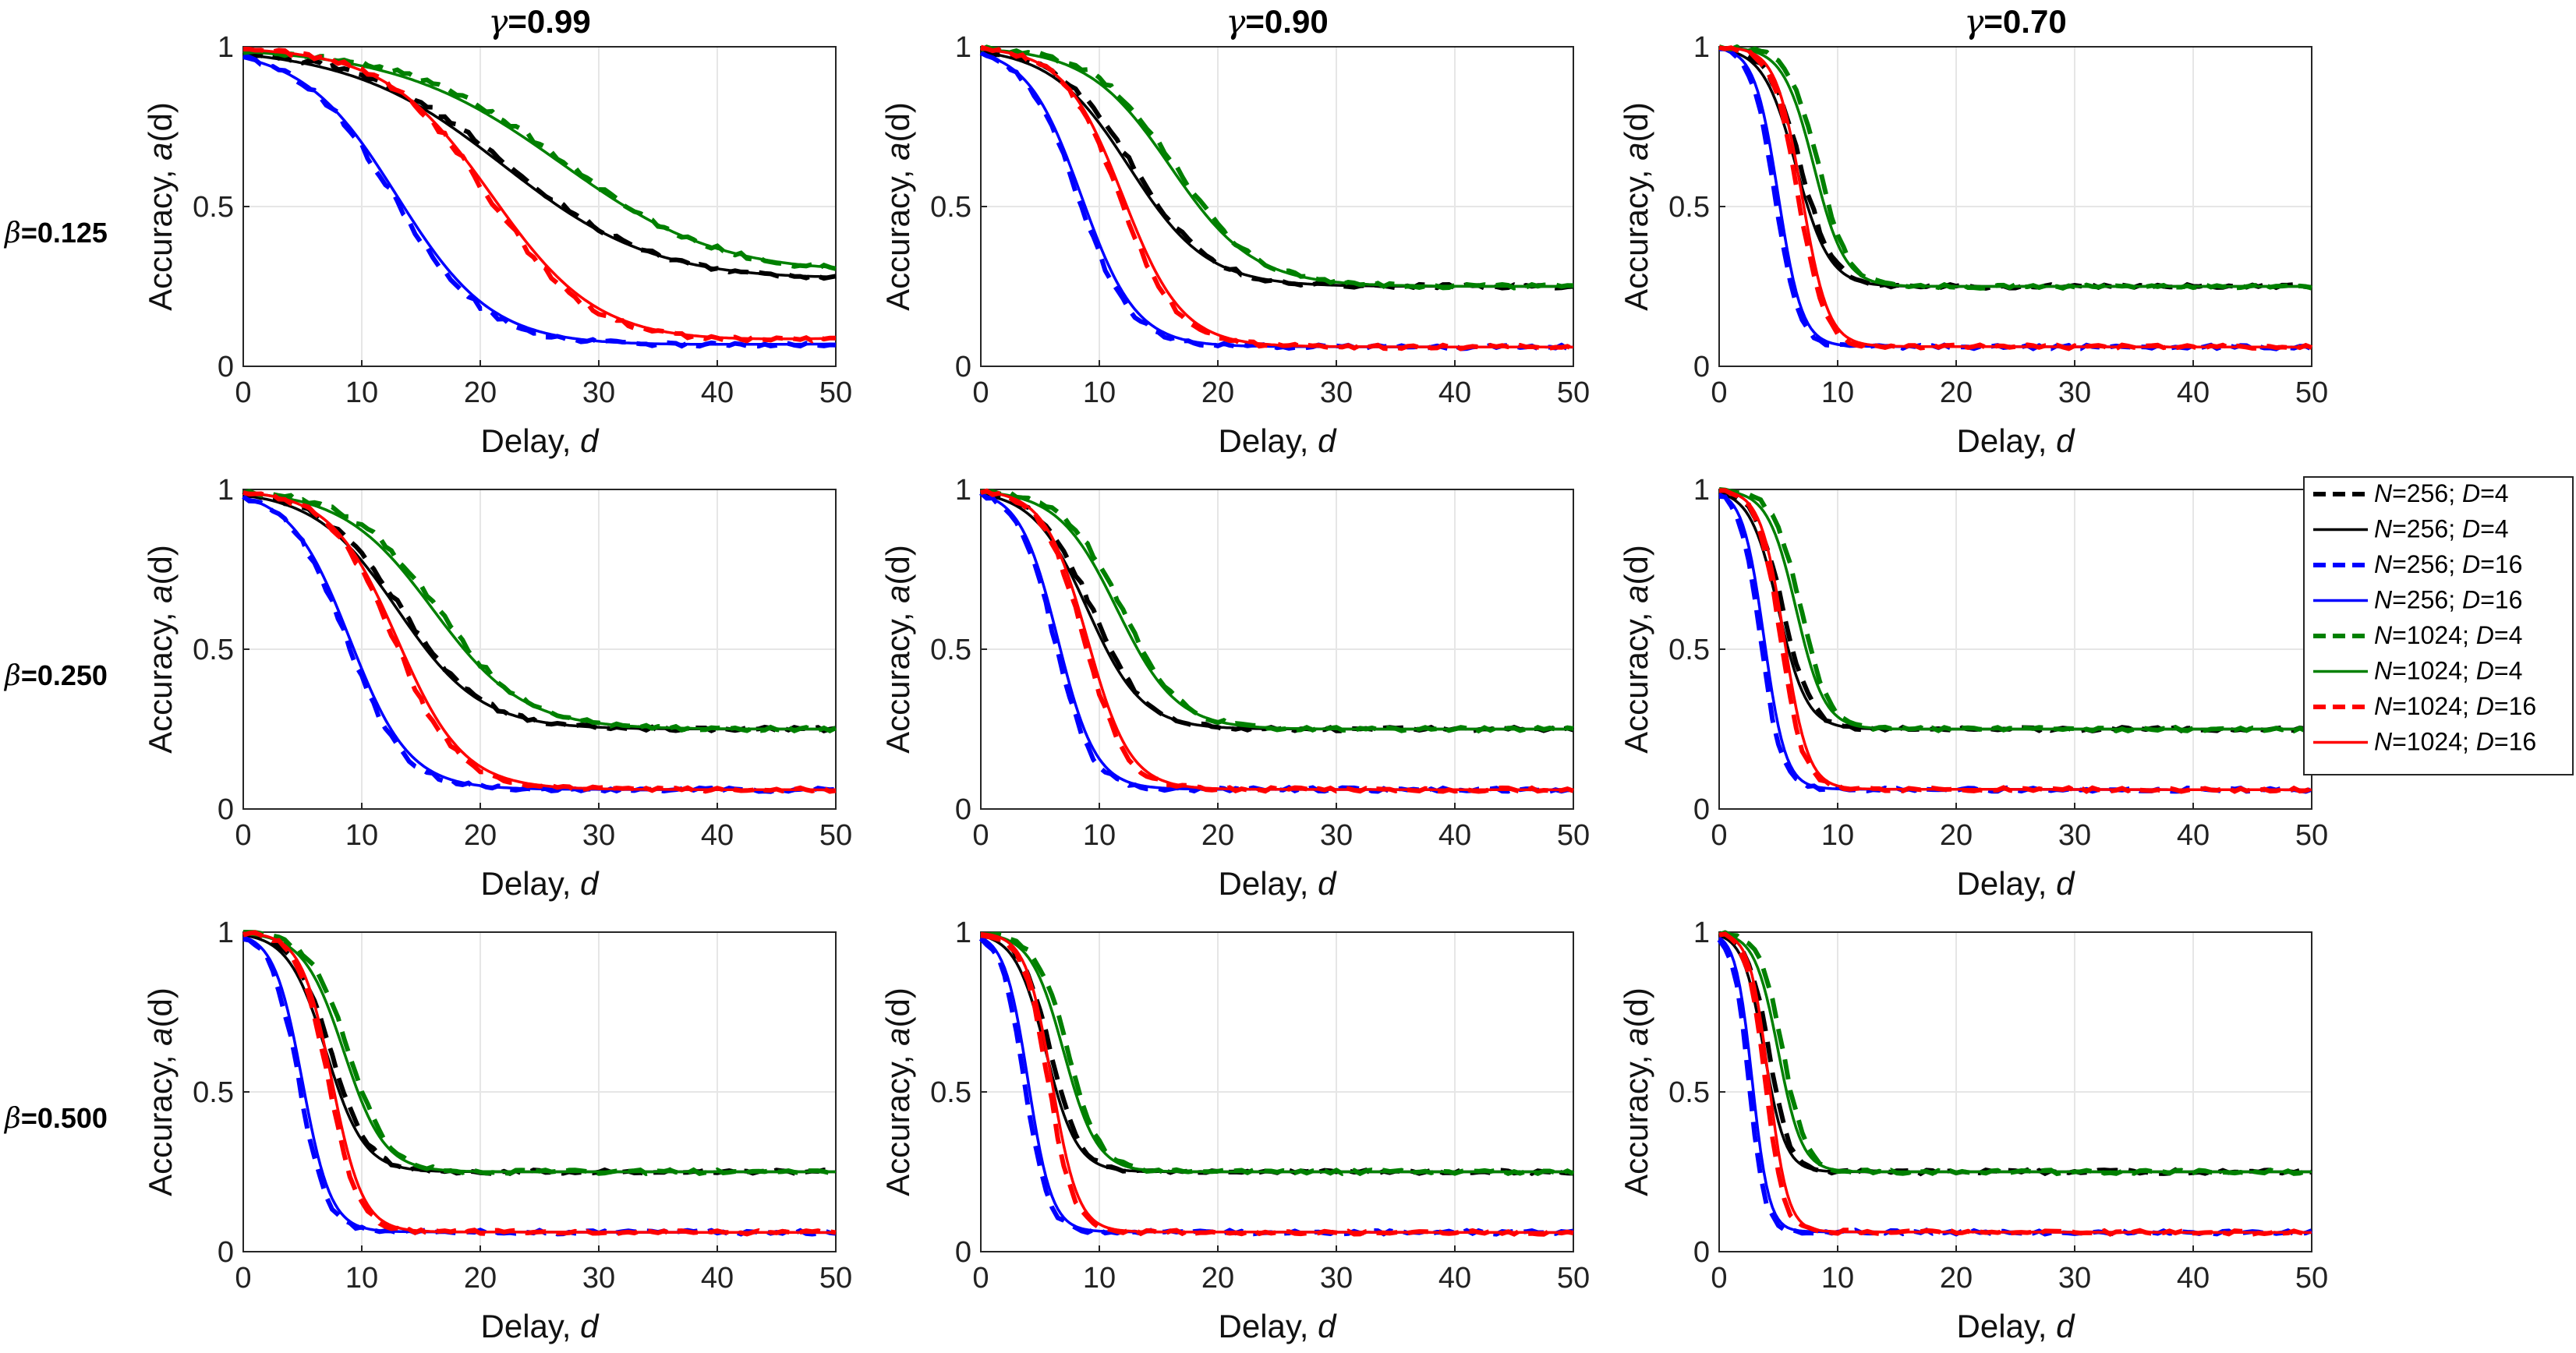  I want to click on line-N1024_D4-theory, so click(2015, 1053).